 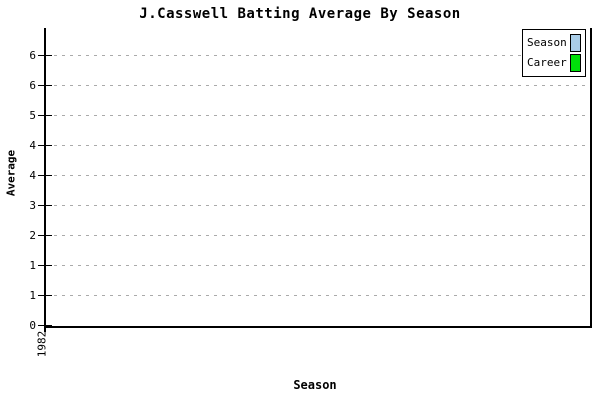 I want to click on y-tick-label: 2, so click(x=32, y=235).